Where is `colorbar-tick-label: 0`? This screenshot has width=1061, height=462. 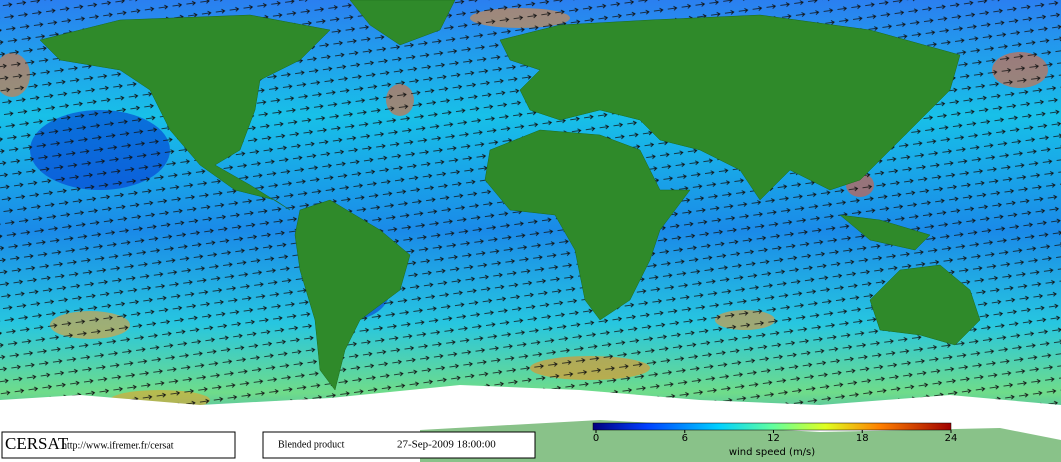
colorbar-tick-label: 0 is located at coordinates (596, 438).